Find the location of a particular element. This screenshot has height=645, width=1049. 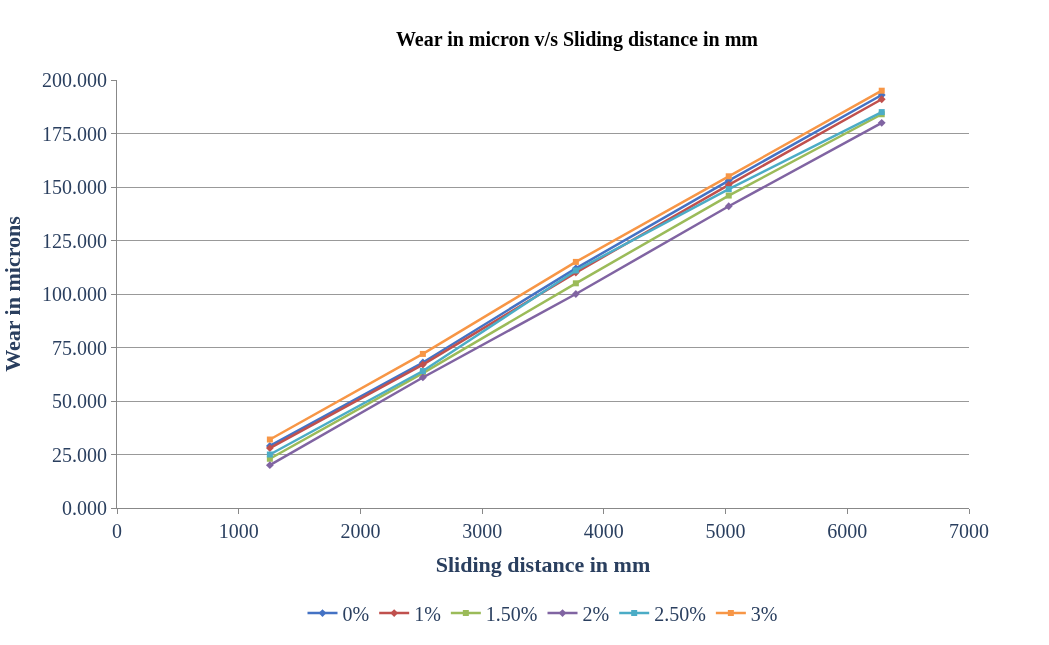

x-tick-label: 7000 is located at coordinates (969, 531).